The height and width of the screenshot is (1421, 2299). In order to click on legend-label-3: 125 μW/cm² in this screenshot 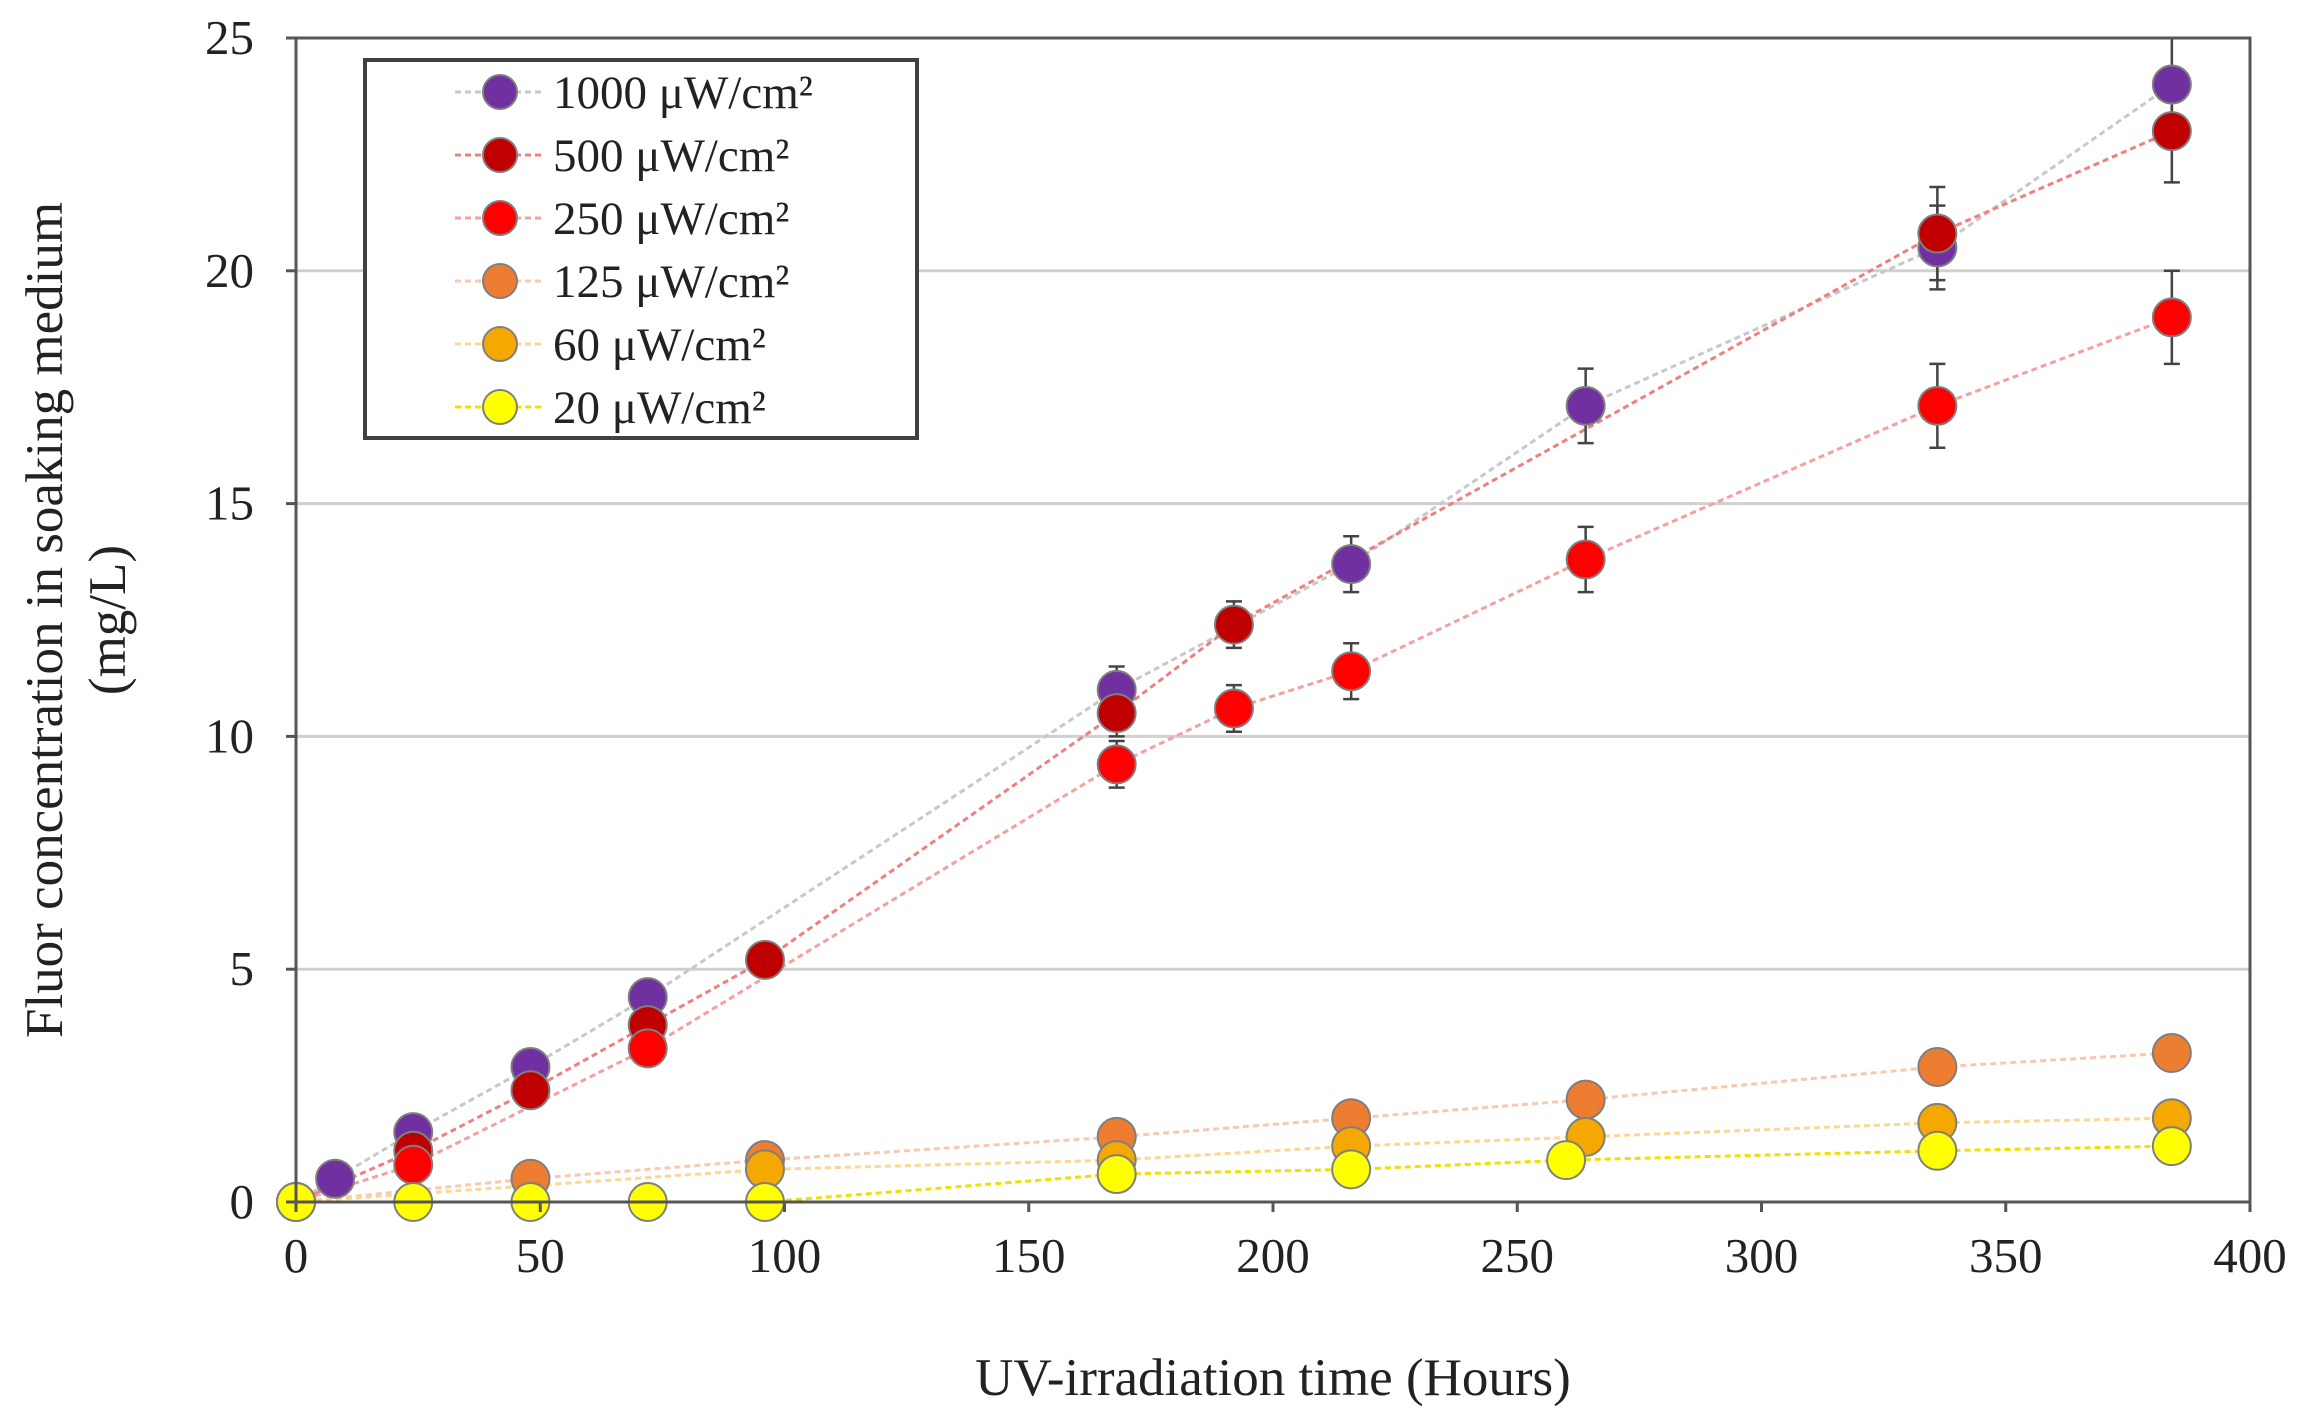, I will do `click(671, 282)`.